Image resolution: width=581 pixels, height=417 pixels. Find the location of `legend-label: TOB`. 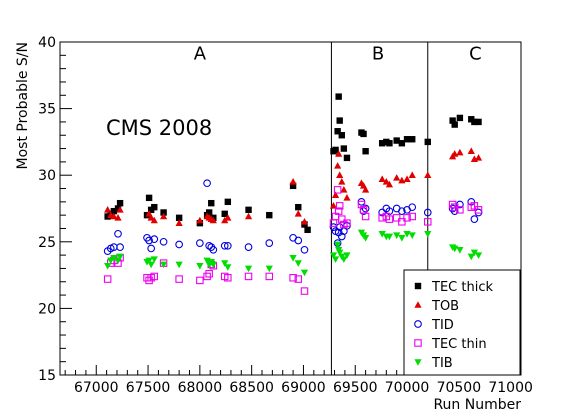

legend-label: TOB is located at coordinates (445, 306).